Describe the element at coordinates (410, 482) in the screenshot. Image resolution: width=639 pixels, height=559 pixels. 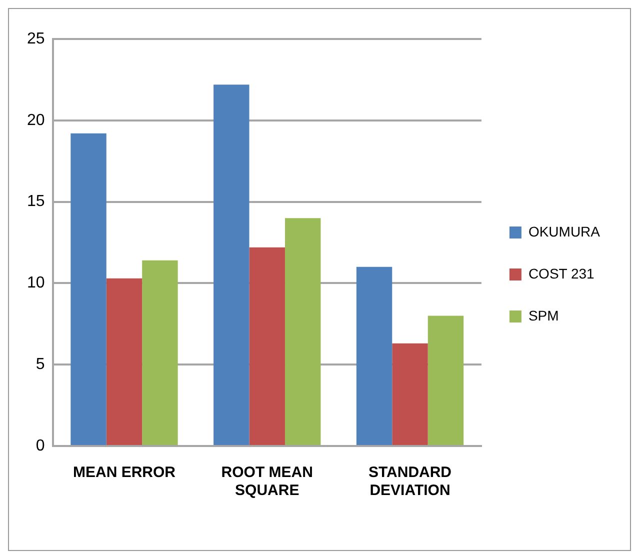
I see `x-tick-label: STANDARD DEVIATION` at that location.